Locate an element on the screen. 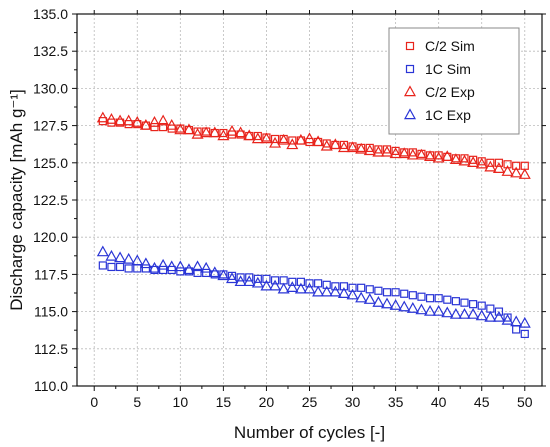  y-tick-label: 112.5 is located at coordinates (51, 349).